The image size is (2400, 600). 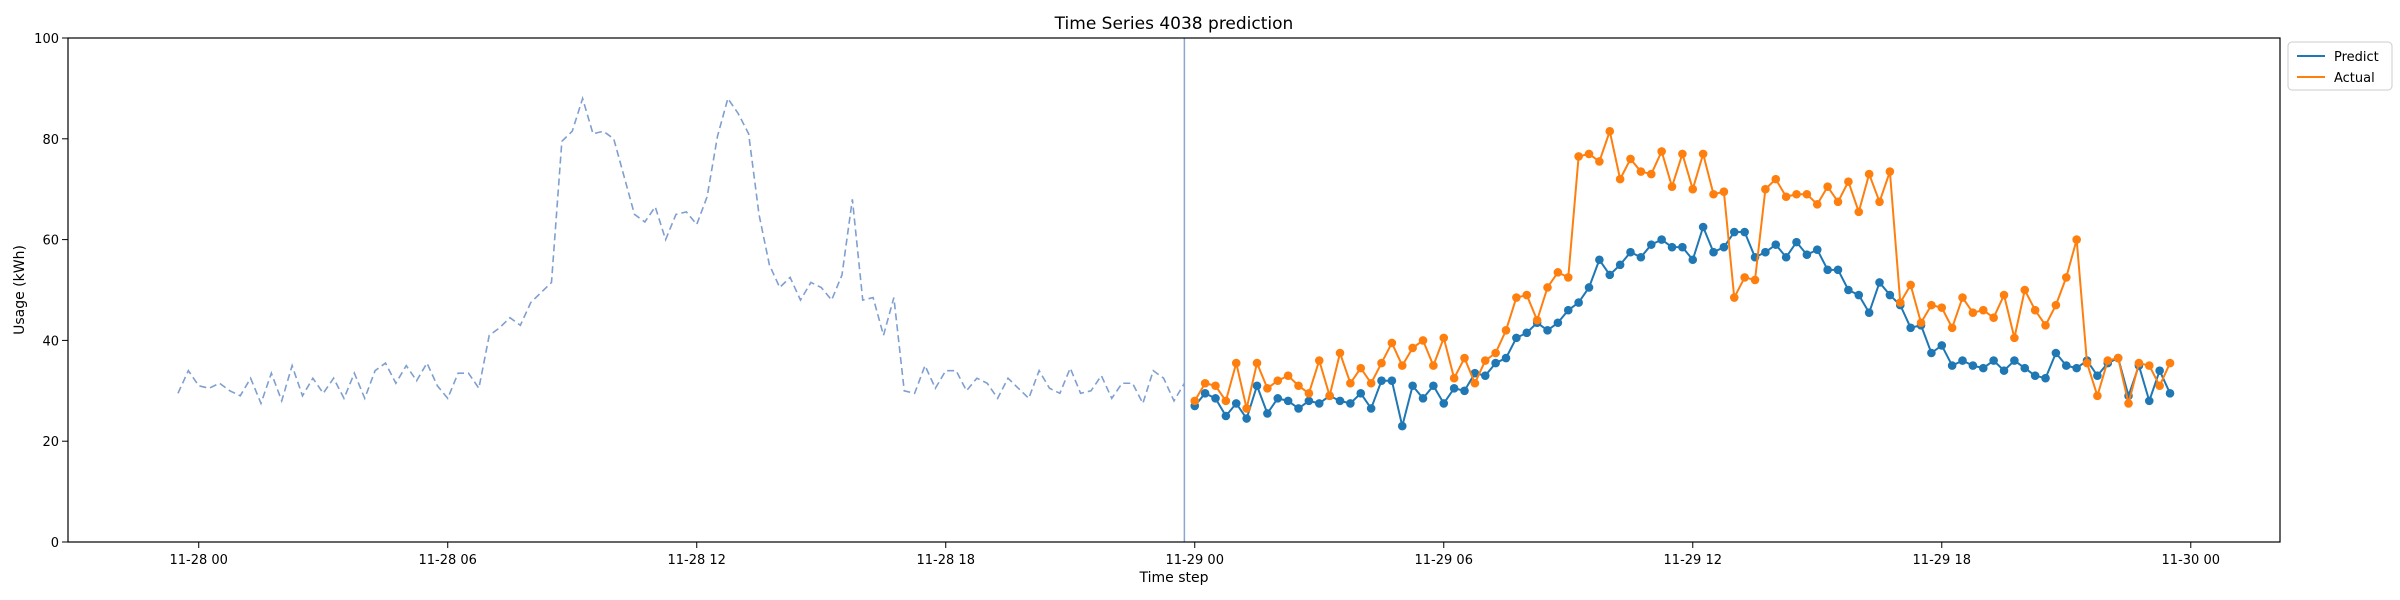 What do you see at coordinates (2191, 560) in the screenshot?
I see `x-tick-label: 11-30 00` at bounding box center [2191, 560].